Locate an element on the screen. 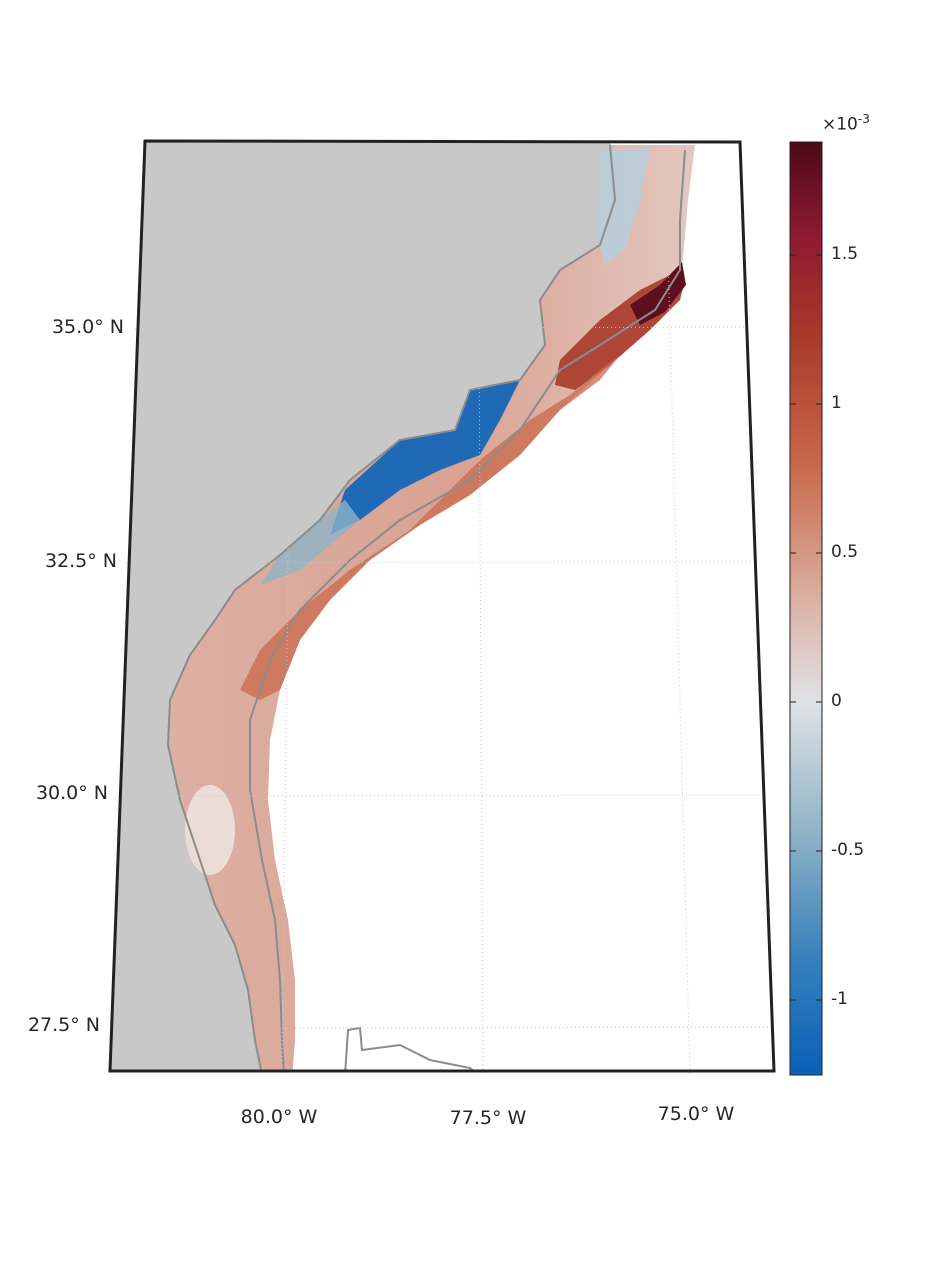 The width and height of the screenshot is (947, 1263). colorbar-tick-label: 1 is located at coordinates (836, 403).